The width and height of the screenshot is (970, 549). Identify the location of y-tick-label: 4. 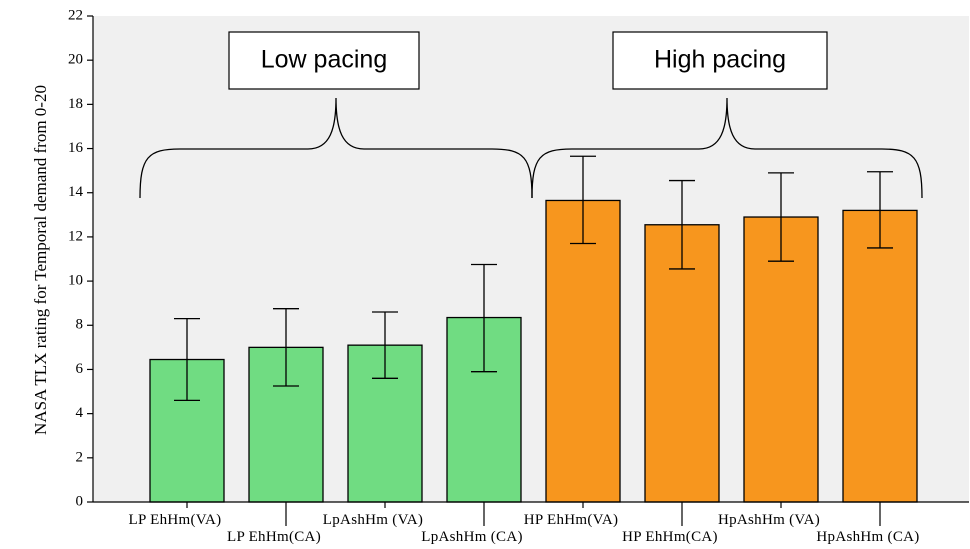
(80, 413).